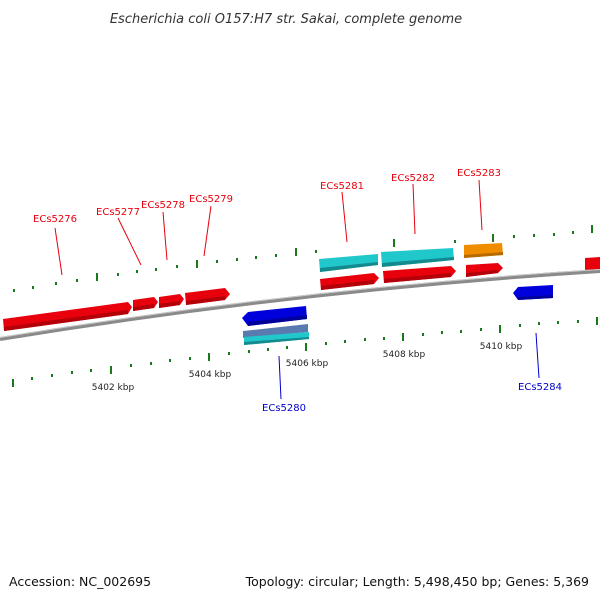  I want to click on gene-label-ECs5282: ECs5282, so click(413, 178).